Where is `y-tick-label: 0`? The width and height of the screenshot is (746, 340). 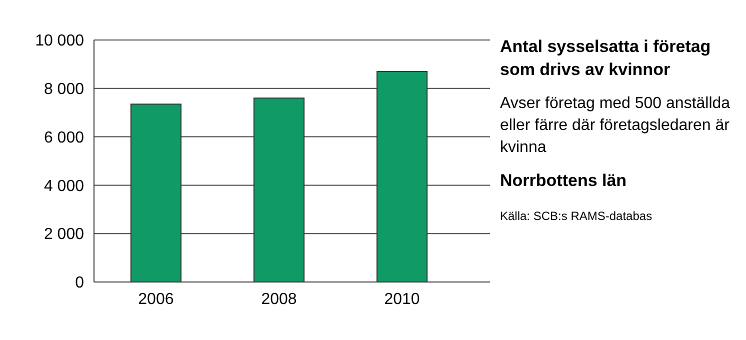
y-tick-label: 0 is located at coordinates (79, 283).